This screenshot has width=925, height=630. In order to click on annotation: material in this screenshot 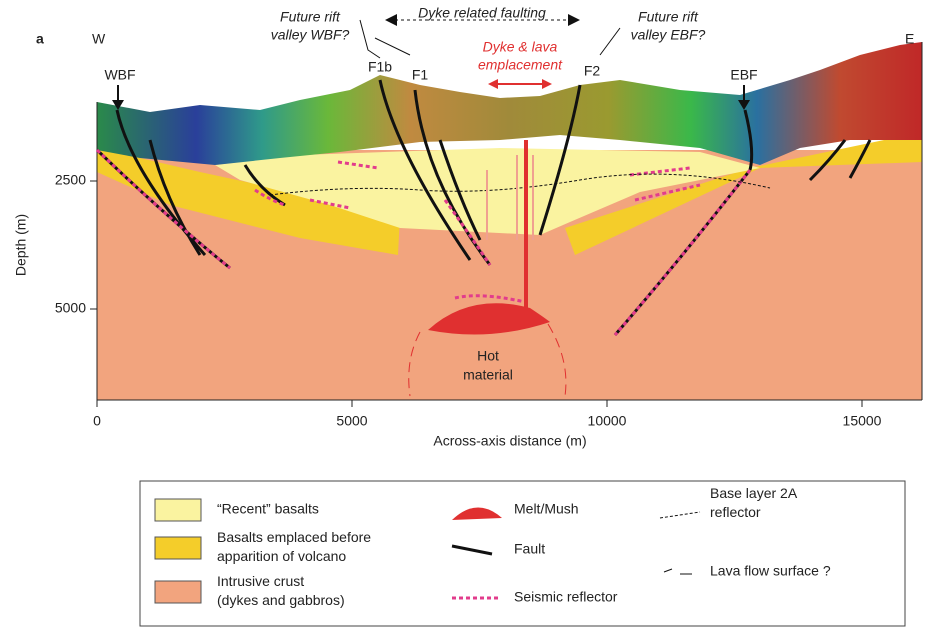, I will do `click(488, 375)`.